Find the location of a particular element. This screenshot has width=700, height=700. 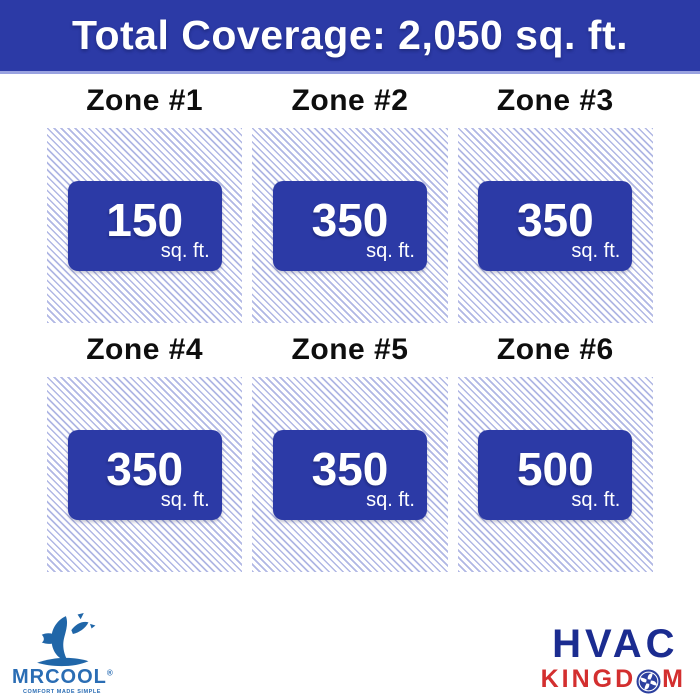

zone-title: Zone #2 is located at coordinates (350, 100).